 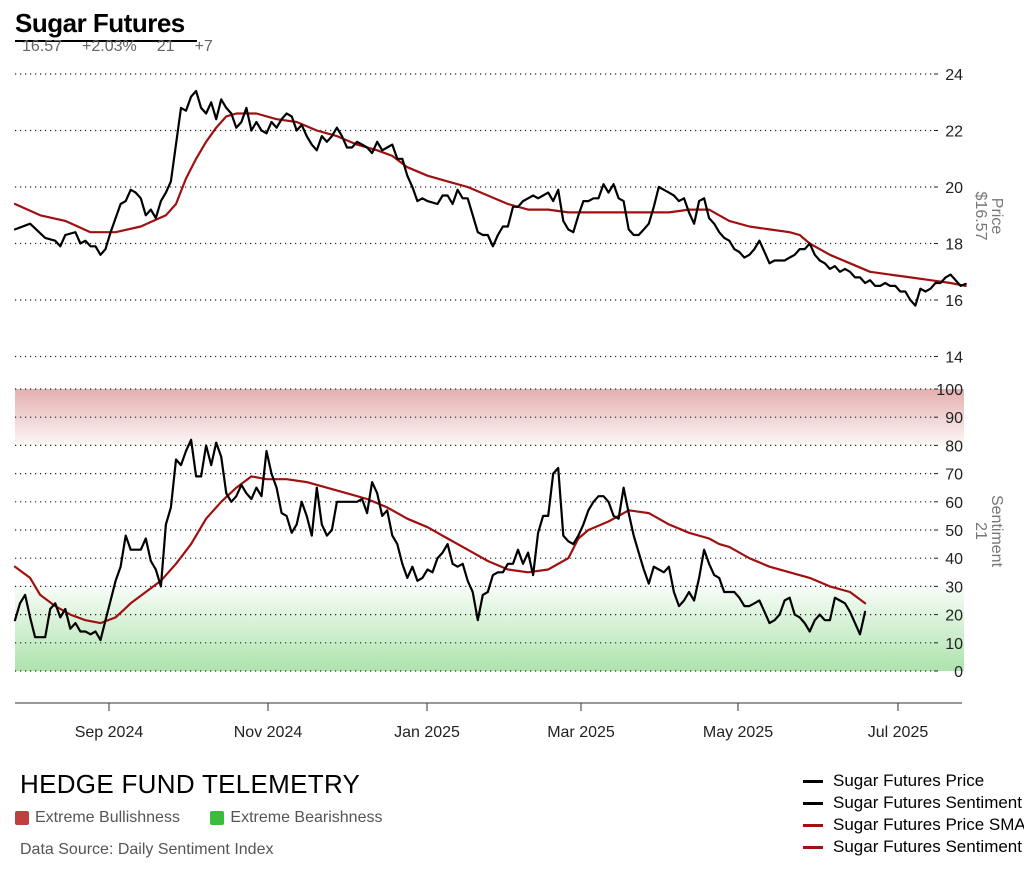 What do you see at coordinates (147, 849) in the screenshot?
I see `data-source: Data Source: Daily Sentiment Index` at bounding box center [147, 849].